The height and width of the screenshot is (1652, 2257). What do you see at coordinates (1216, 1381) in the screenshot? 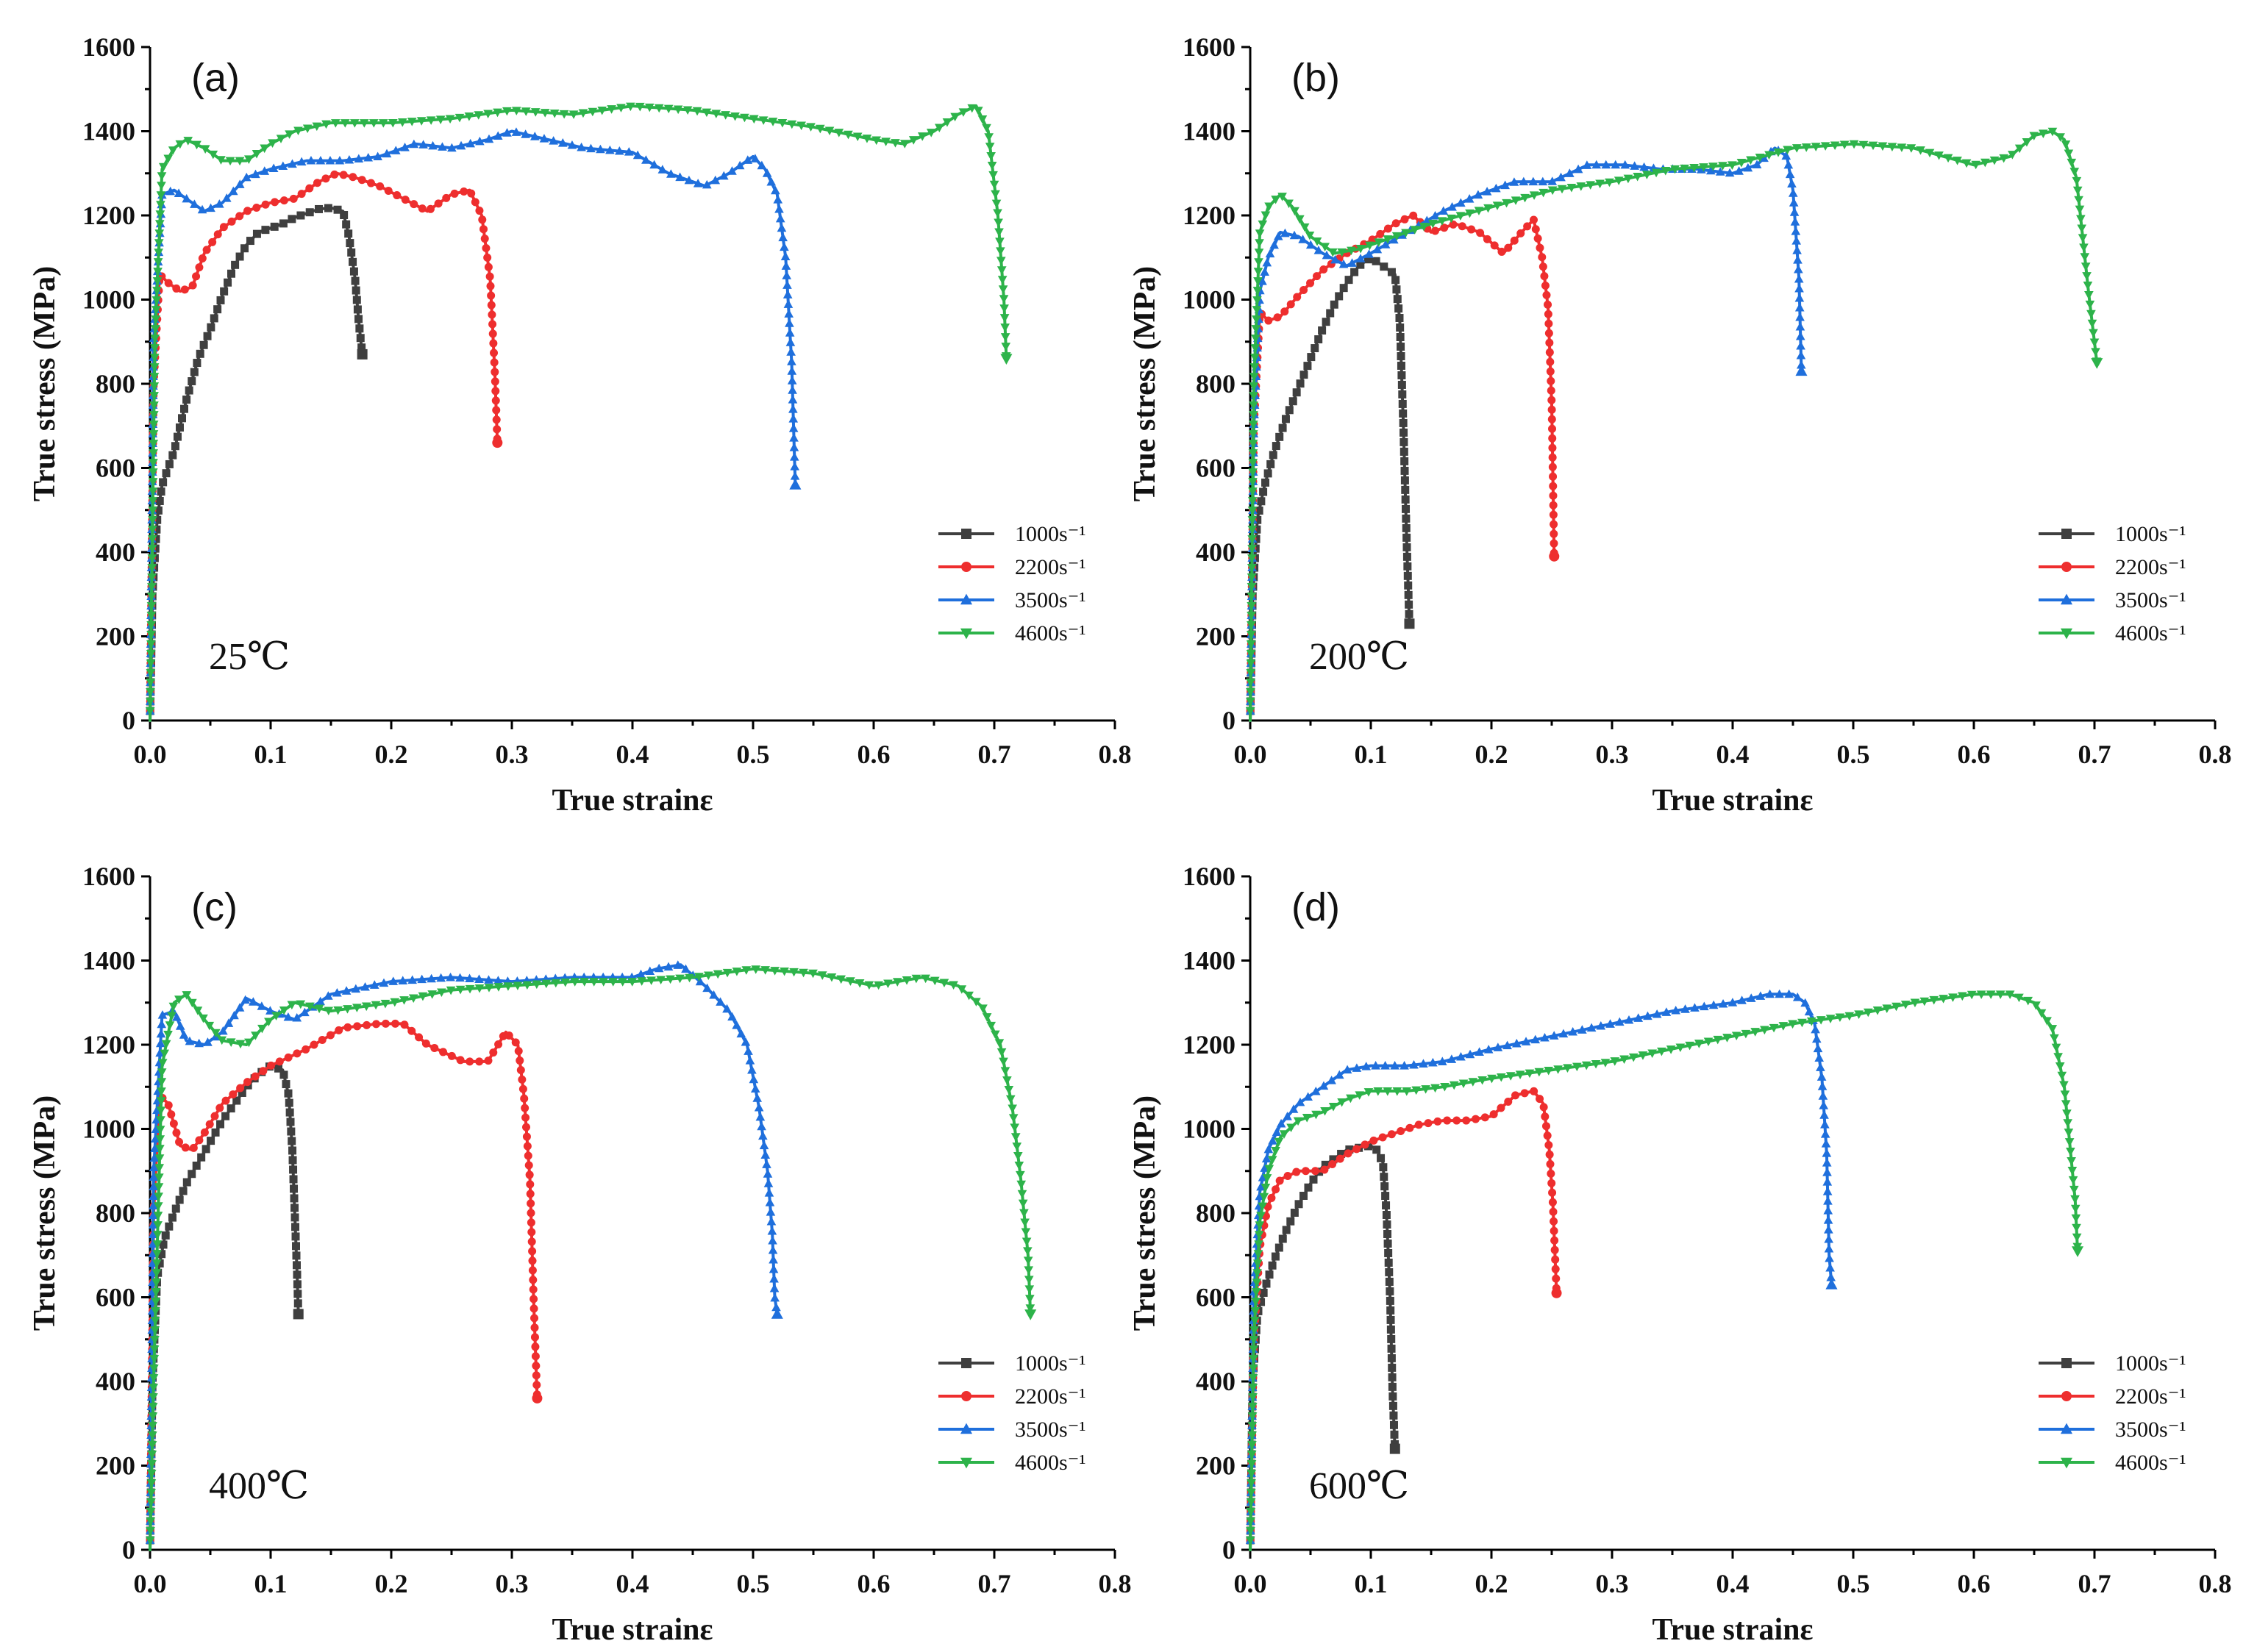
I see `y-tick-label: 400` at bounding box center [1216, 1381].